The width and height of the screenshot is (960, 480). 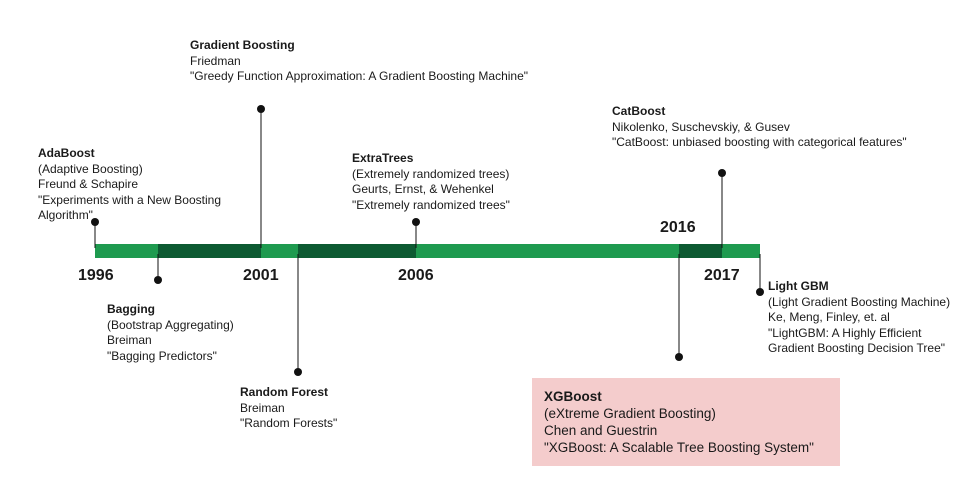 I want to click on adaboost-marker, so click(x=95, y=222).